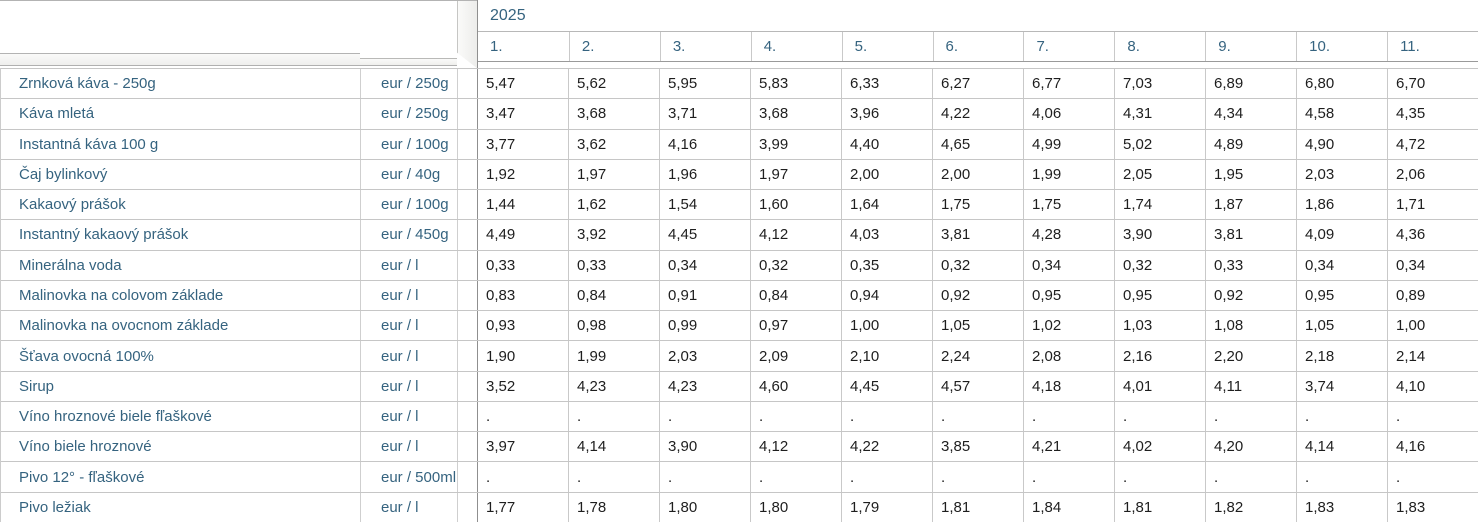 This screenshot has height=522, width=1478. I want to click on value-cell: 4,57, so click(977, 386).